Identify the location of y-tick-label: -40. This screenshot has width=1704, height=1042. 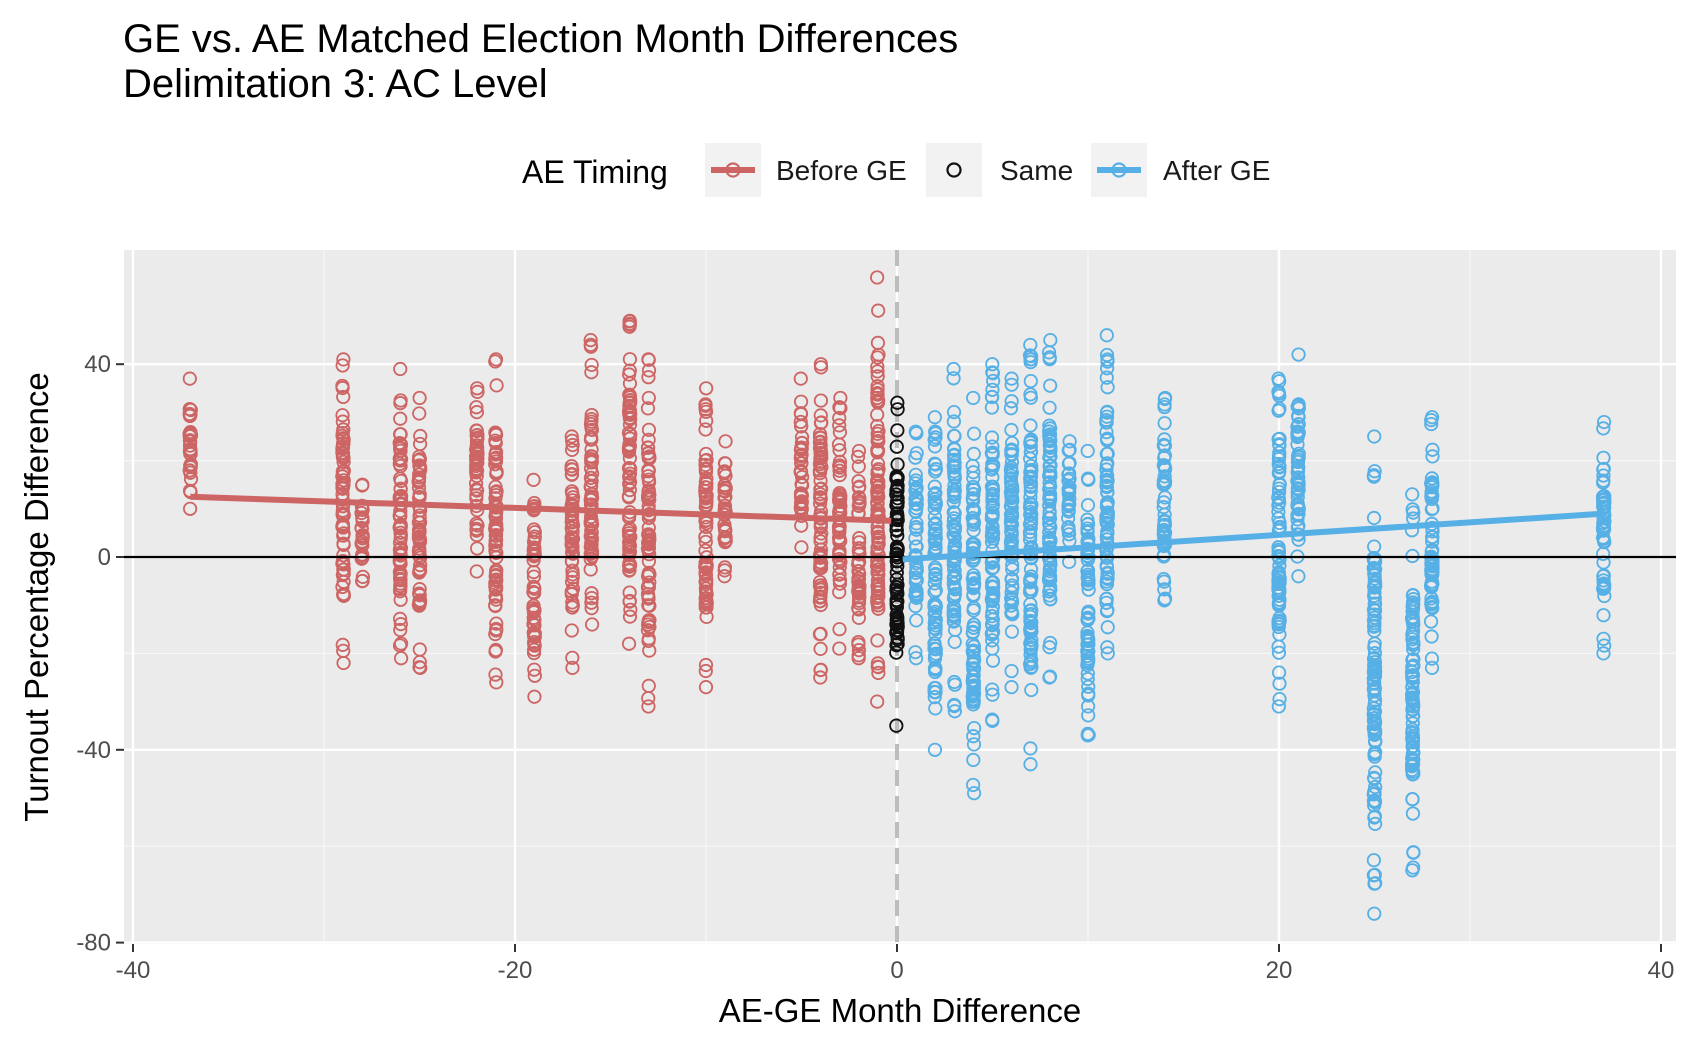
(93, 750).